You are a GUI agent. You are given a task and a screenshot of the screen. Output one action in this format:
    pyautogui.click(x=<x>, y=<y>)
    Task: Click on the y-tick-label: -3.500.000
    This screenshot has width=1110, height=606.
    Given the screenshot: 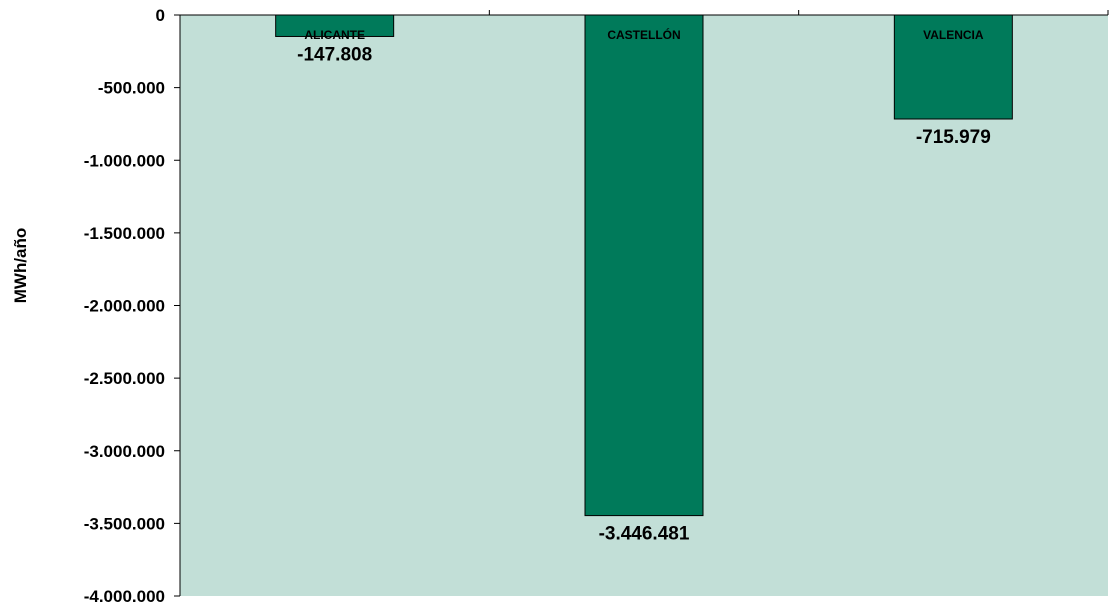 What is the action you would take?
    pyautogui.click(x=124, y=523)
    